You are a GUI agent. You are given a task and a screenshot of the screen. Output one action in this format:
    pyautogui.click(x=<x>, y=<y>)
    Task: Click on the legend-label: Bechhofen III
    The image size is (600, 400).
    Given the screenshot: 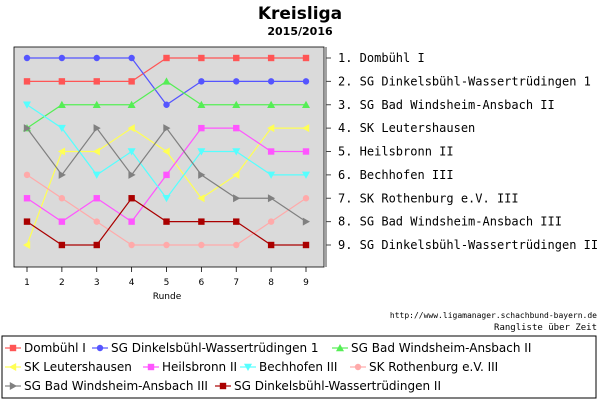 What is the action you would take?
    pyautogui.click(x=298, y=367)
    